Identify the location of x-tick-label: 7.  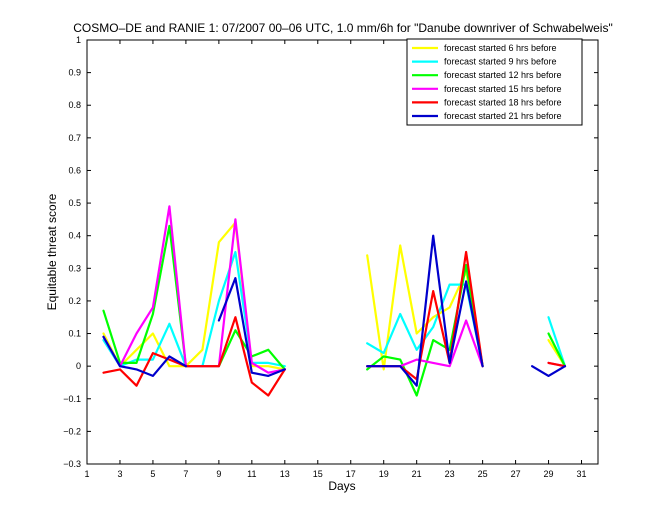
(185, 474).